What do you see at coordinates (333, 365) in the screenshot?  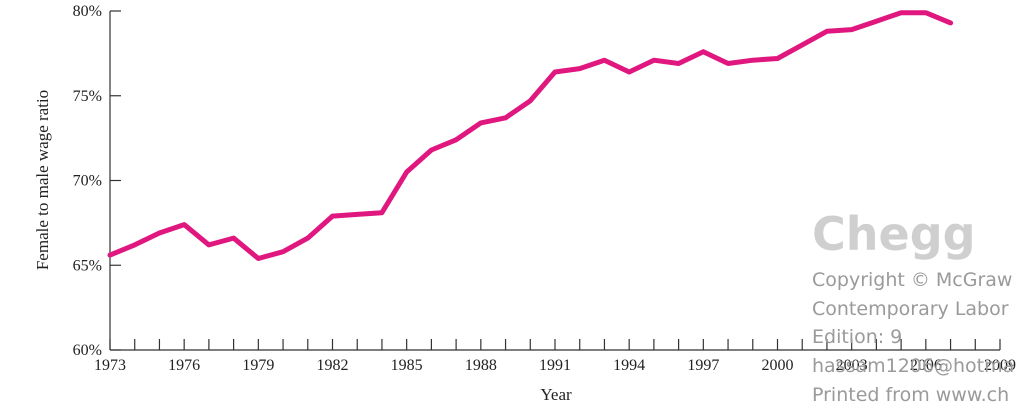 I see `x-tick-label: 1982` at bounding box center [333, 365].